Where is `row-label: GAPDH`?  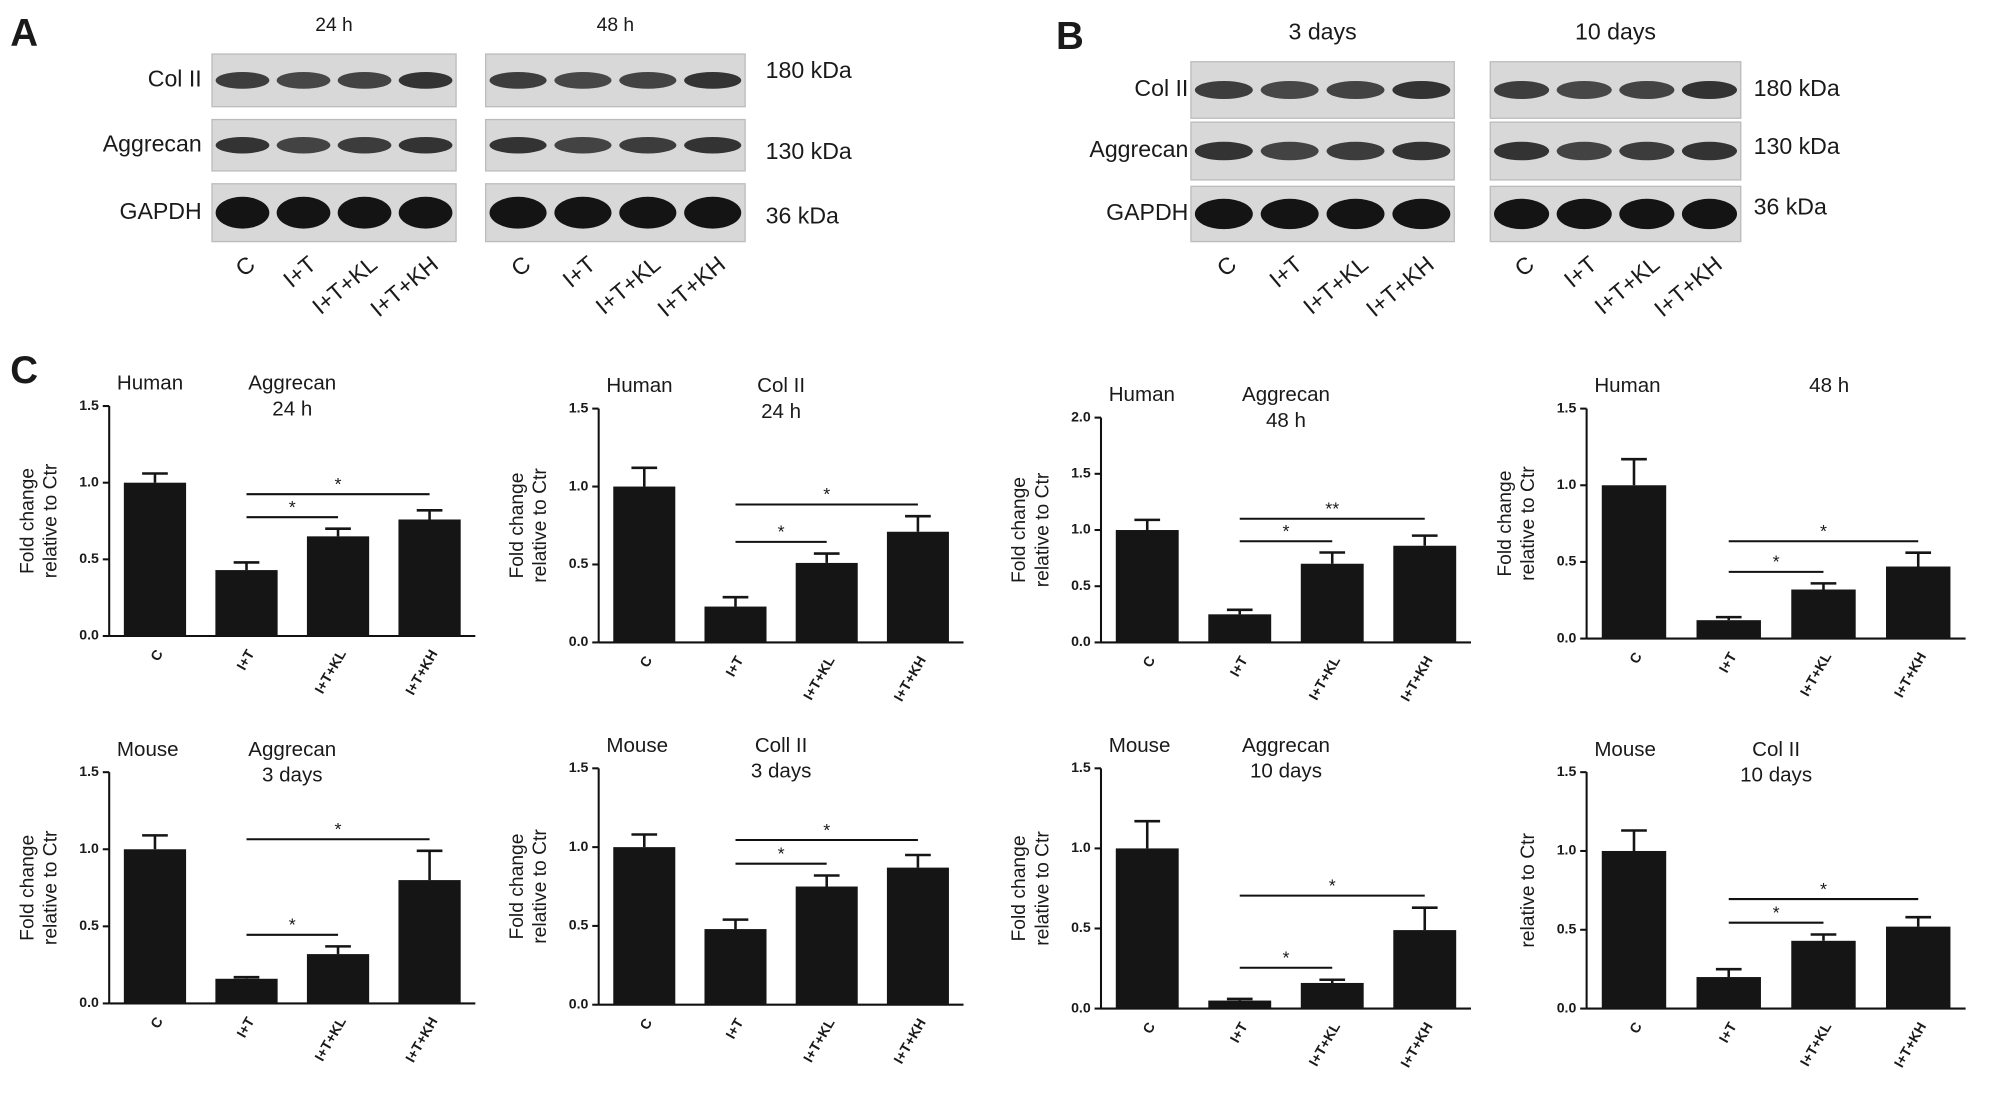 row-label: GAPDH is located at coordinates (161, 211).